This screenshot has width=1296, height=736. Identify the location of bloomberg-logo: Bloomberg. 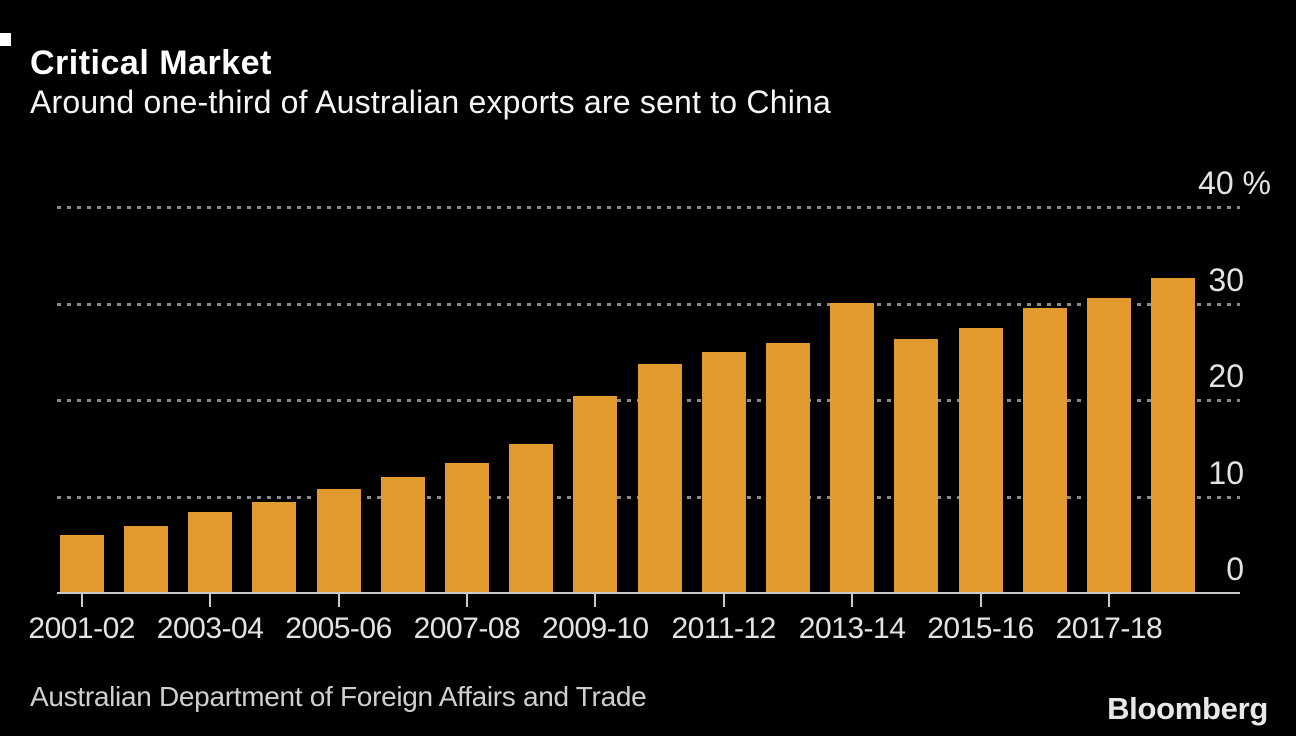
(1187, 708).